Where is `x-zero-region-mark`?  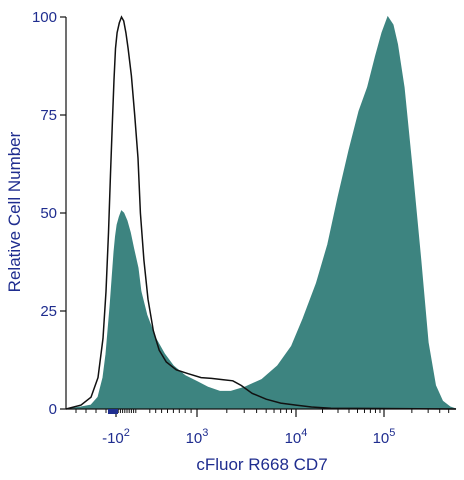 x-zero-region-mark is located at coordinates (113, 411).